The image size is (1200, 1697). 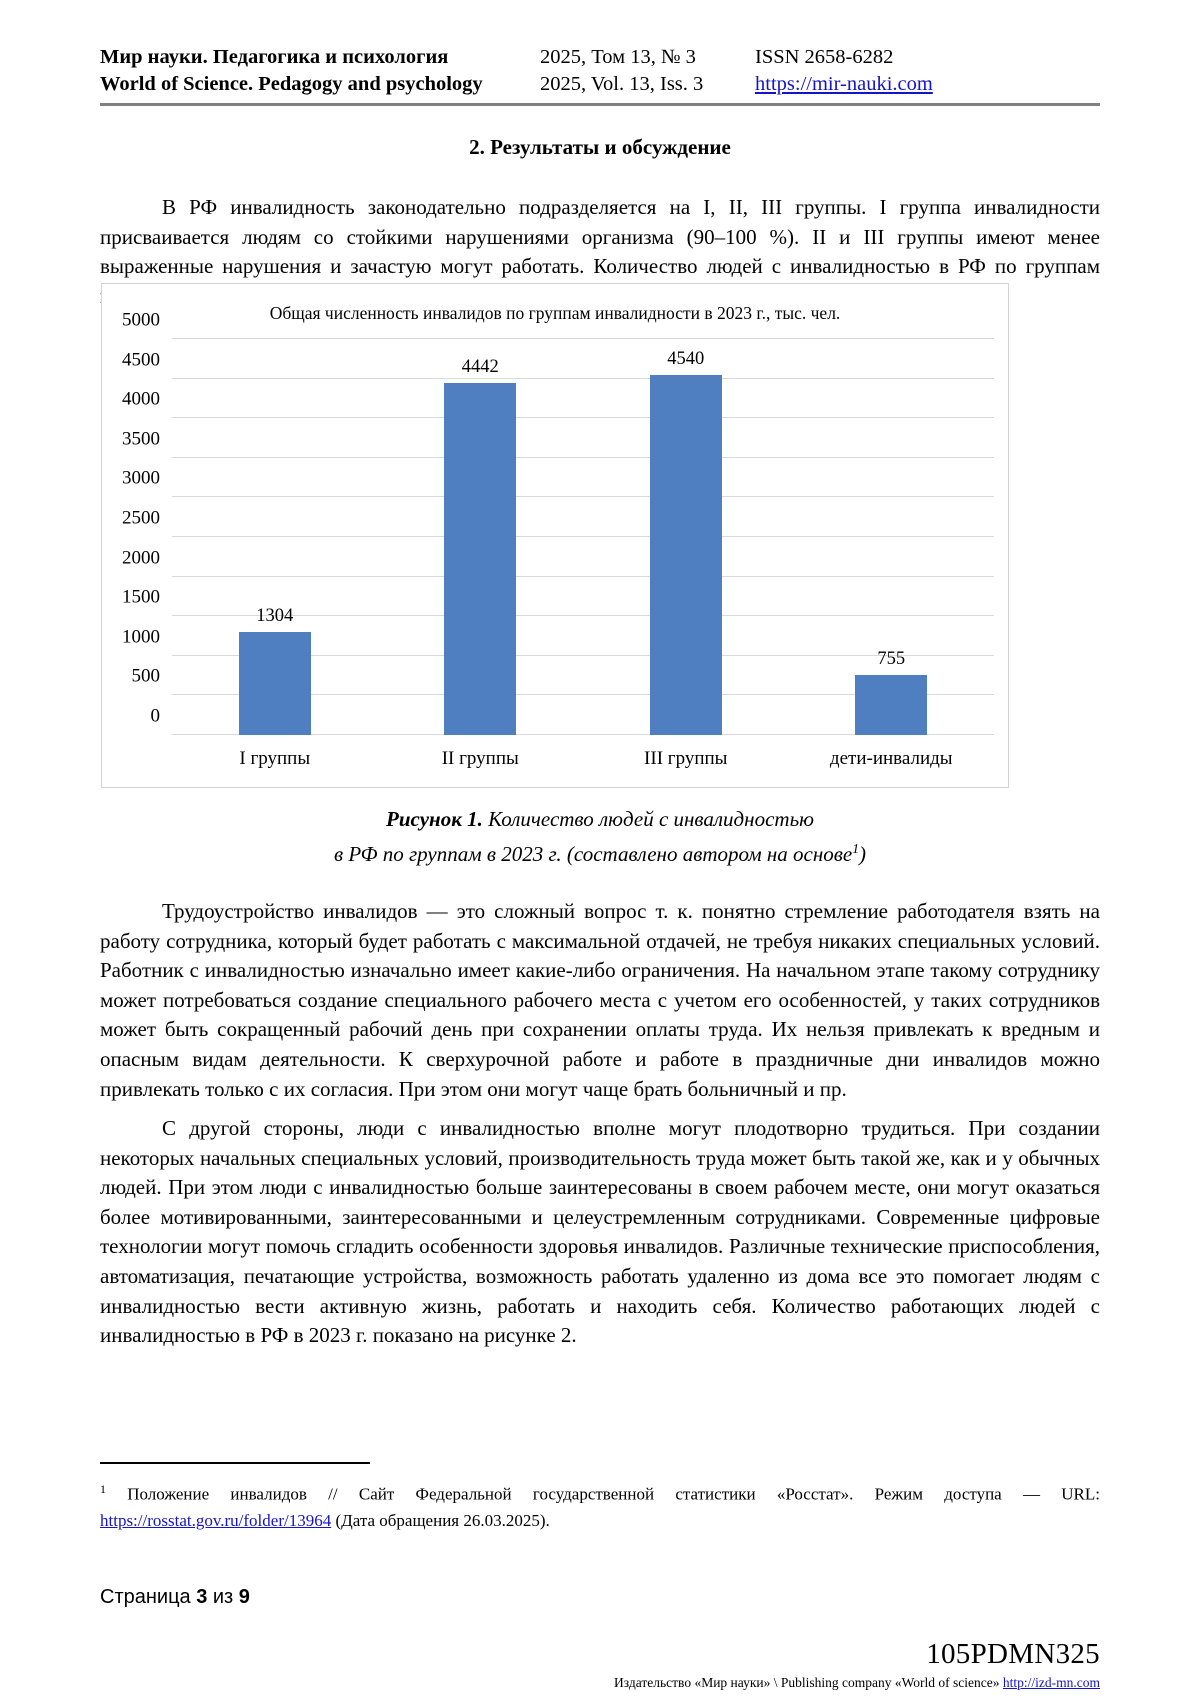 What do you see at coordinates (141, 597) in the screenshot?
I see `chart-y-tick-label: 1500` at bounding box center [141, 597].